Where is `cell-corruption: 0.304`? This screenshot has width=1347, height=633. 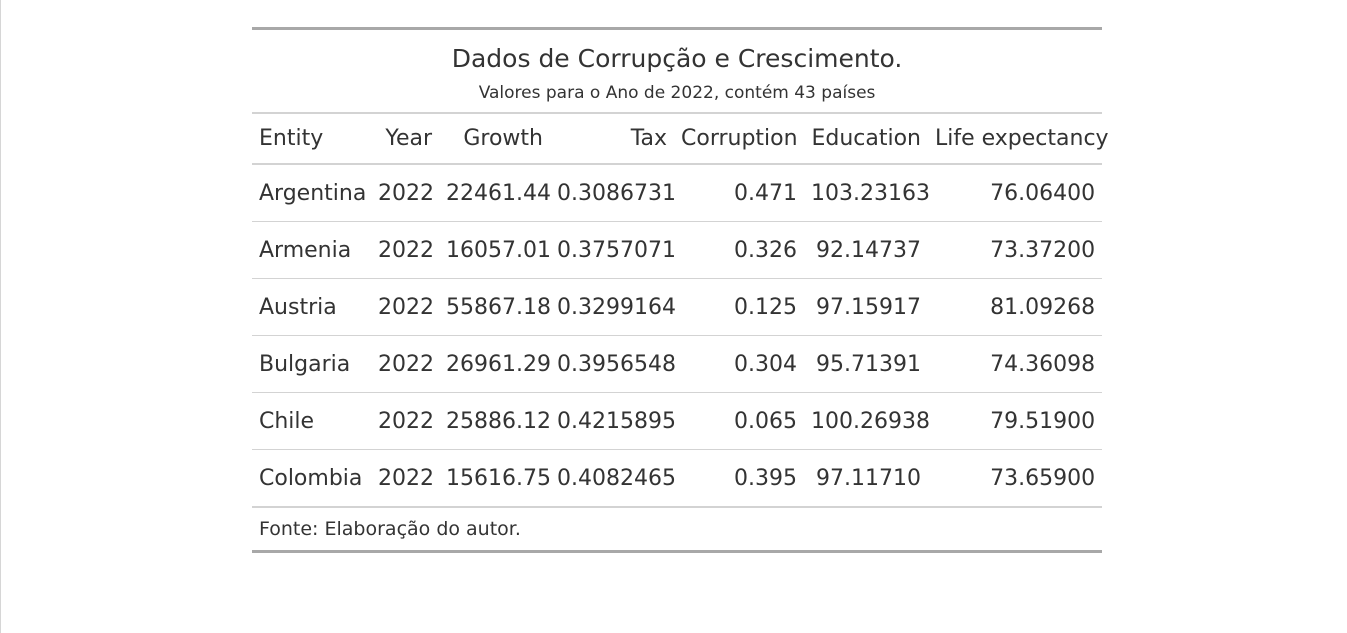
cell-corruption: 0.304 is located at coordinates (739, 364).